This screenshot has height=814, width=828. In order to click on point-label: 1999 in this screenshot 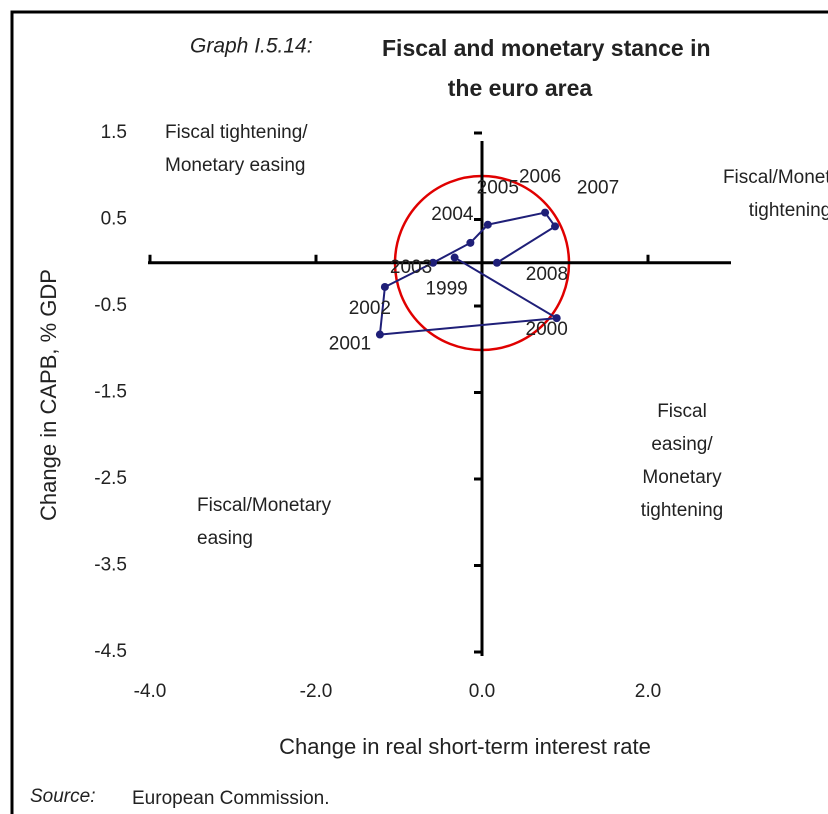, I will do `click(446, 289)`.